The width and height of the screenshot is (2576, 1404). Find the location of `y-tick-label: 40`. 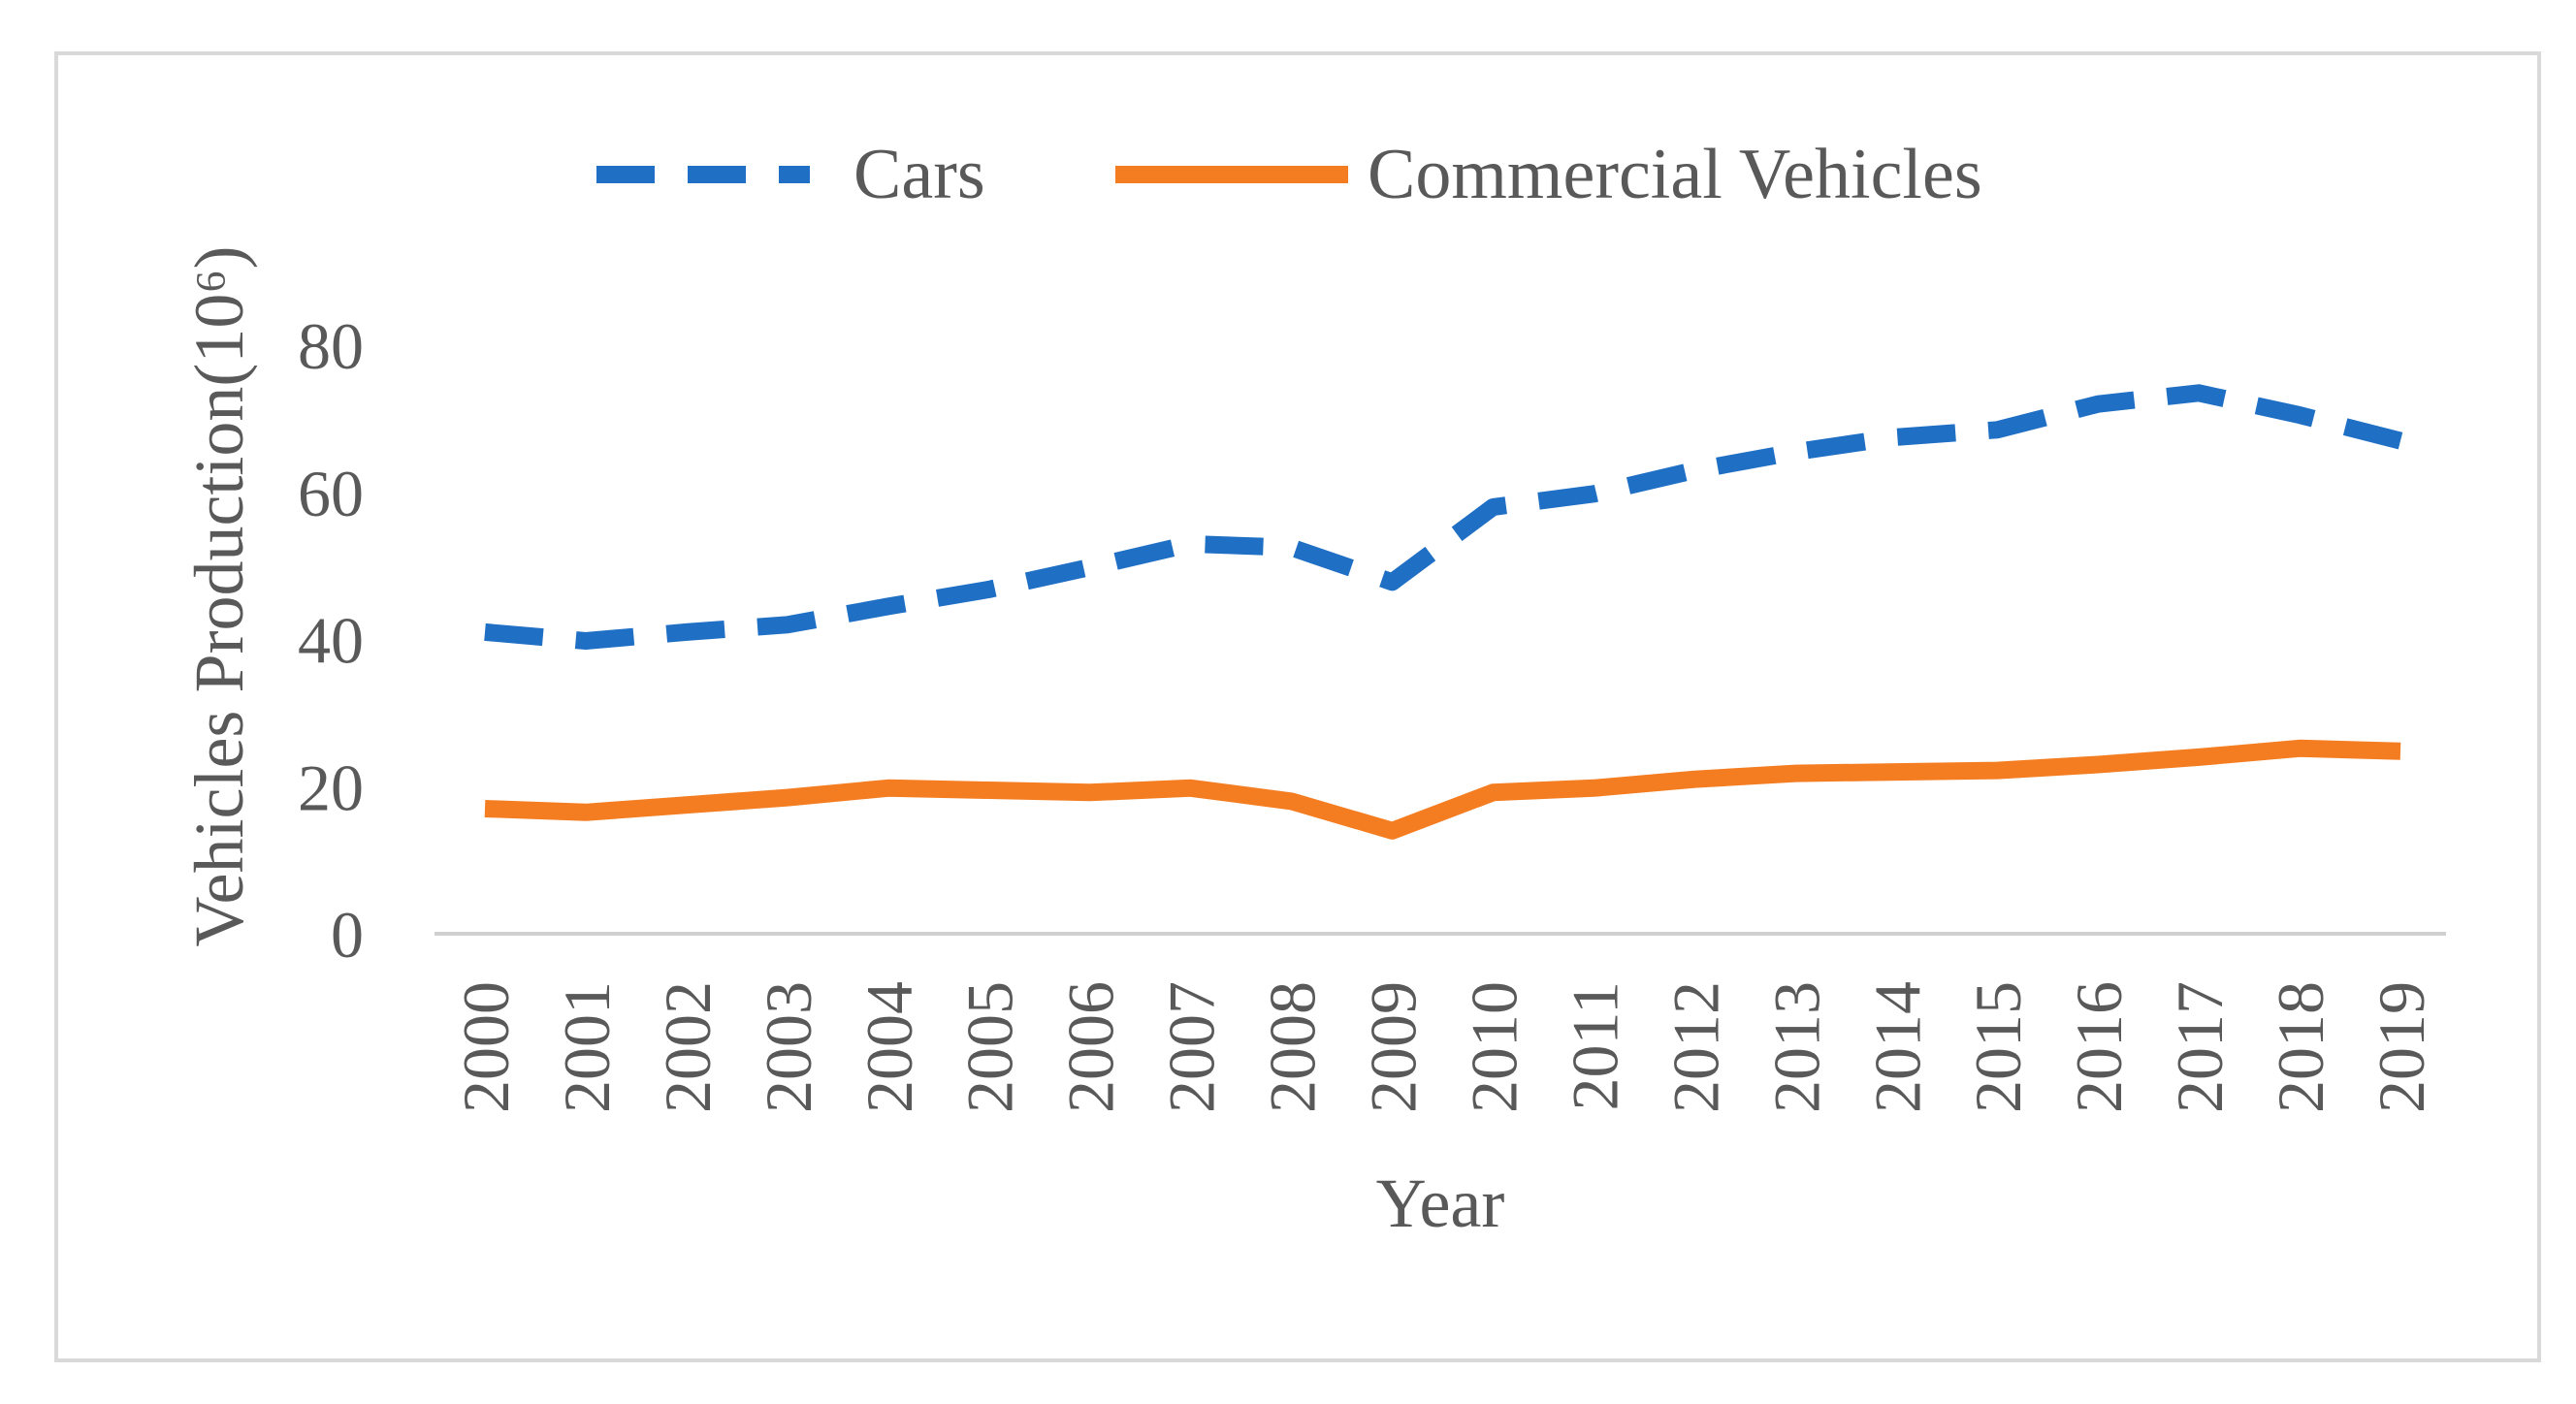

y-tick-label: 40 is located at coordinates (331, 641).